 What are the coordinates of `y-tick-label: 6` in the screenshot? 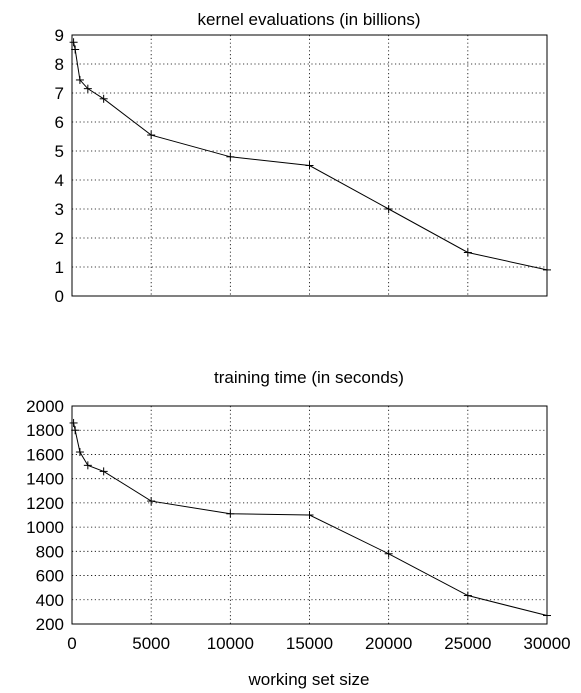 It's located at (59, 122).